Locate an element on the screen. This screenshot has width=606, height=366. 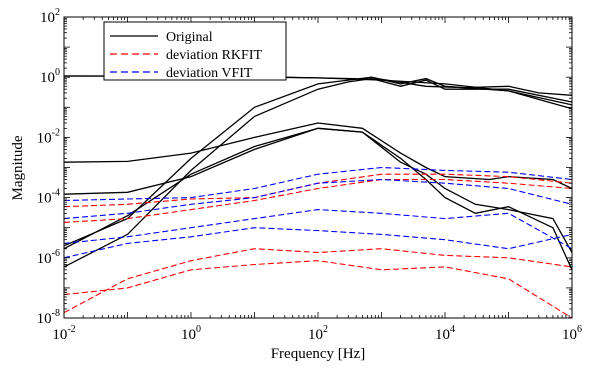
x-tick-label-0: 10⁻² is located at coordinates (63, 333).